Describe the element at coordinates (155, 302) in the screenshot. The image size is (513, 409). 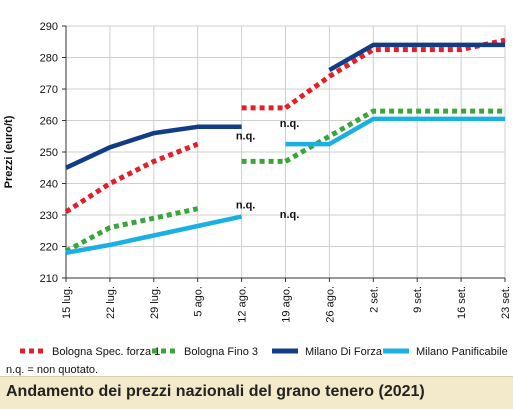
I see `x-tick-label: 29 lug.` at that location.